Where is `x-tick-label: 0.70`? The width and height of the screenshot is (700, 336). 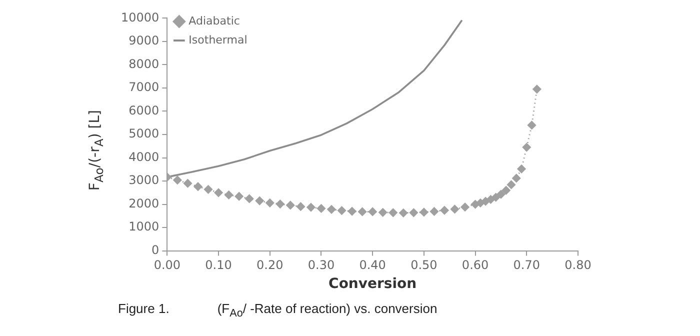 x-tick-label: 0.70 is located at coordinates (526, 265).